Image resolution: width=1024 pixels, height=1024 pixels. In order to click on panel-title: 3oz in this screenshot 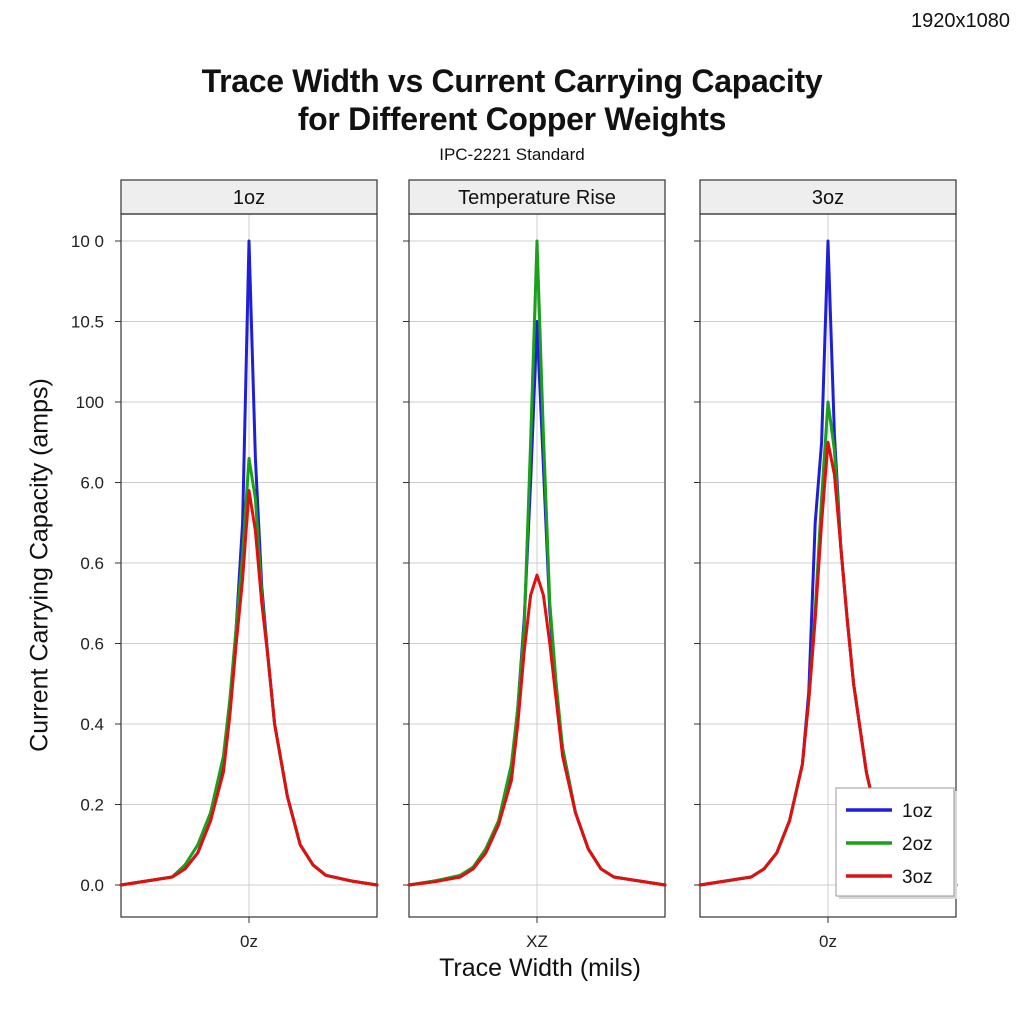, I will do `click(828, 198)`.